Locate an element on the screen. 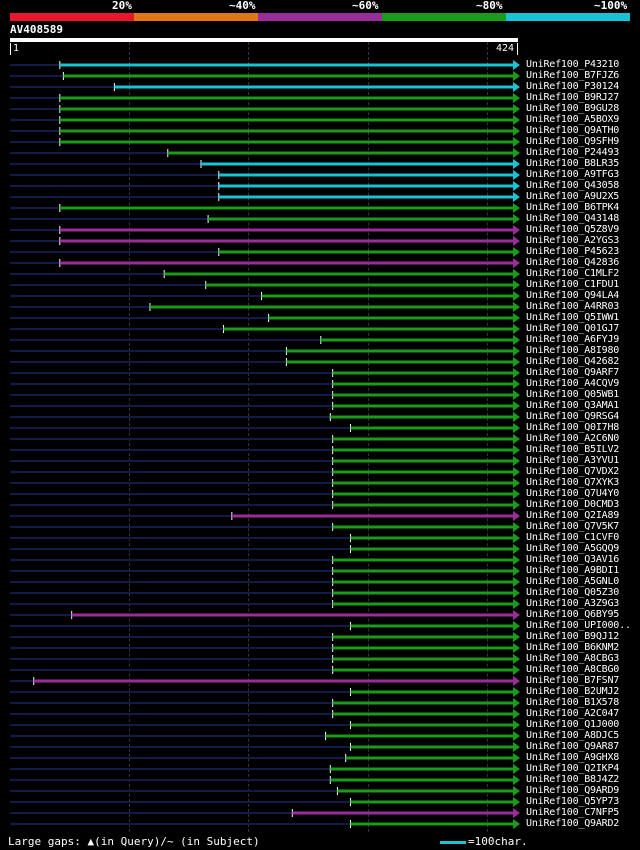  hit-label: UniRef100_C1FDU1 is located at coordinates (573, 284).